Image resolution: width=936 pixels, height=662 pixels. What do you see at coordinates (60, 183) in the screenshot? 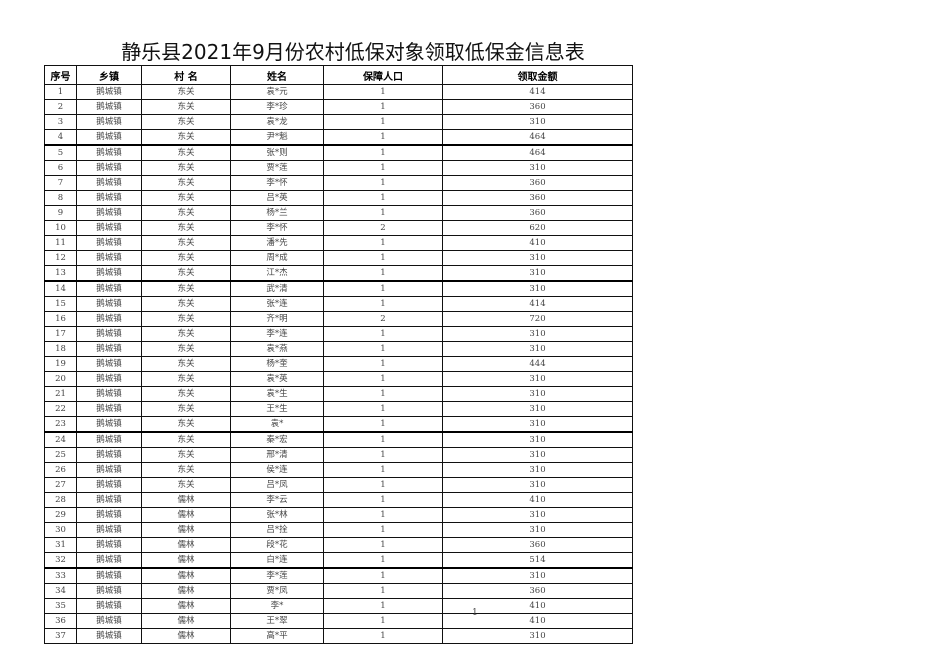
I see `cell-index: 7` at bounding box center [60, 183].